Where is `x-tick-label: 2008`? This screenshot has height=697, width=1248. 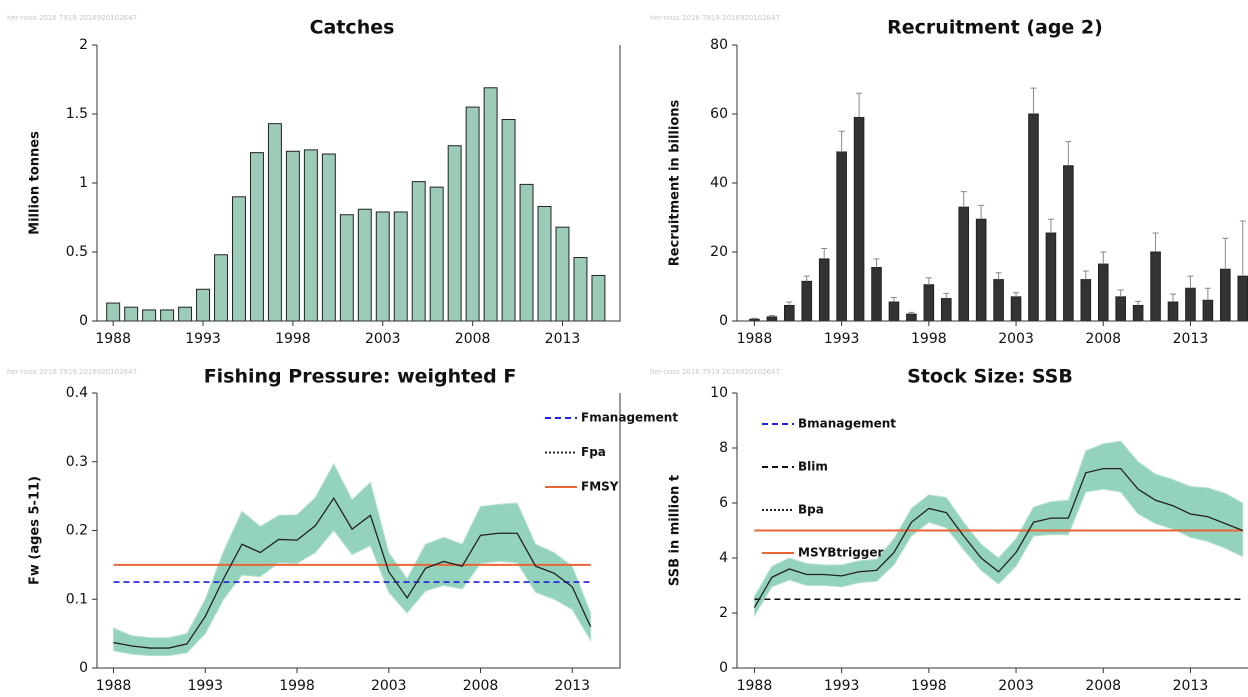 x-tick-label: 2008 is located at coordinates (473, 339).